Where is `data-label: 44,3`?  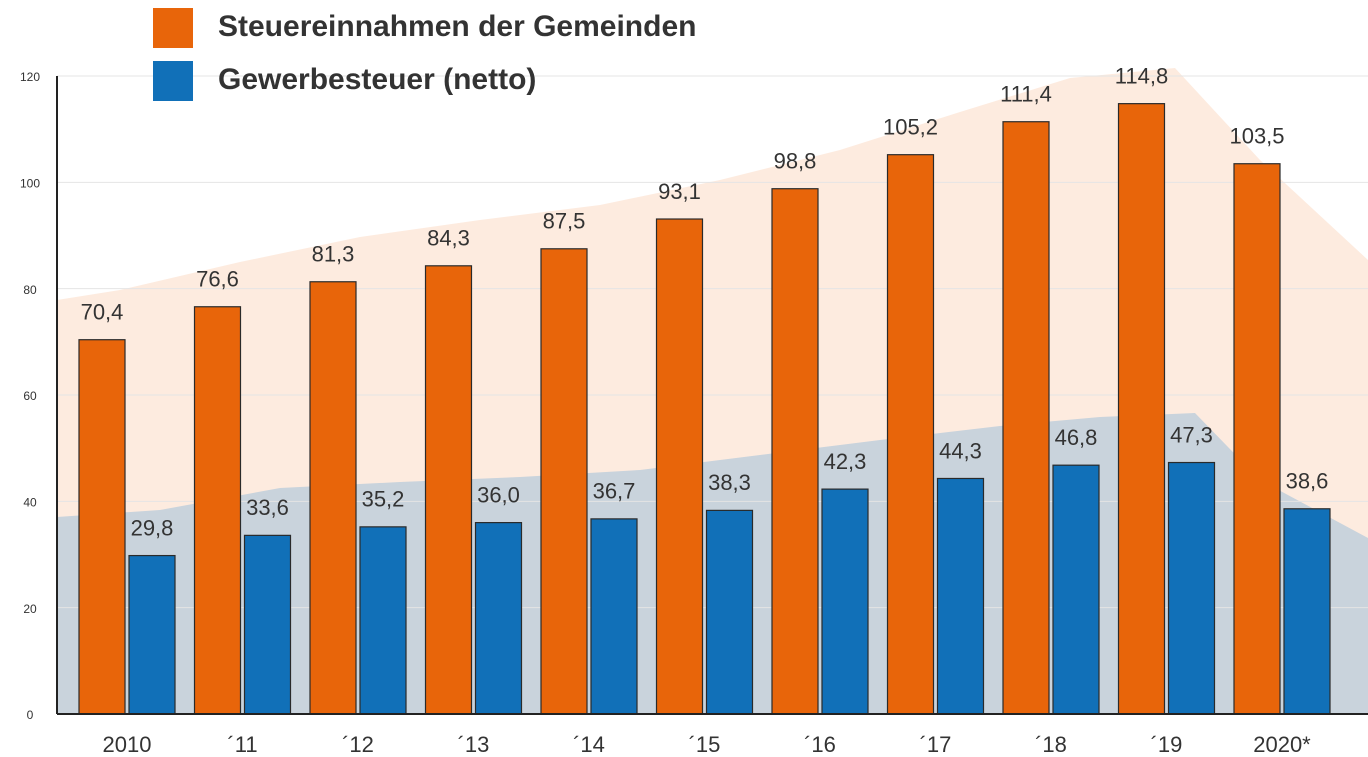 data-label: 44,3 is located at coordinates (960, 450).